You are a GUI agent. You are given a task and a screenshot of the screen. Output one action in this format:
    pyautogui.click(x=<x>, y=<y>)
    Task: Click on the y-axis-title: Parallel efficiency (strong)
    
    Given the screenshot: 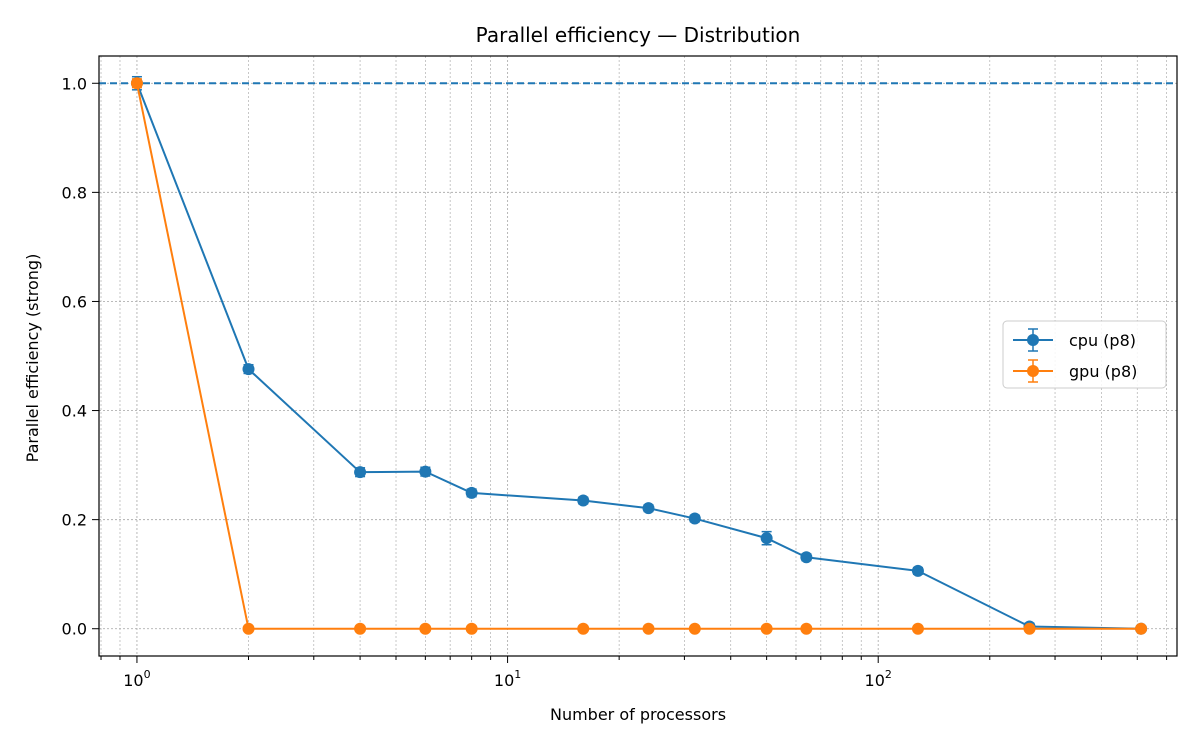 What is the action you would take?
    pyautogui.click(x=32, y=358)
    